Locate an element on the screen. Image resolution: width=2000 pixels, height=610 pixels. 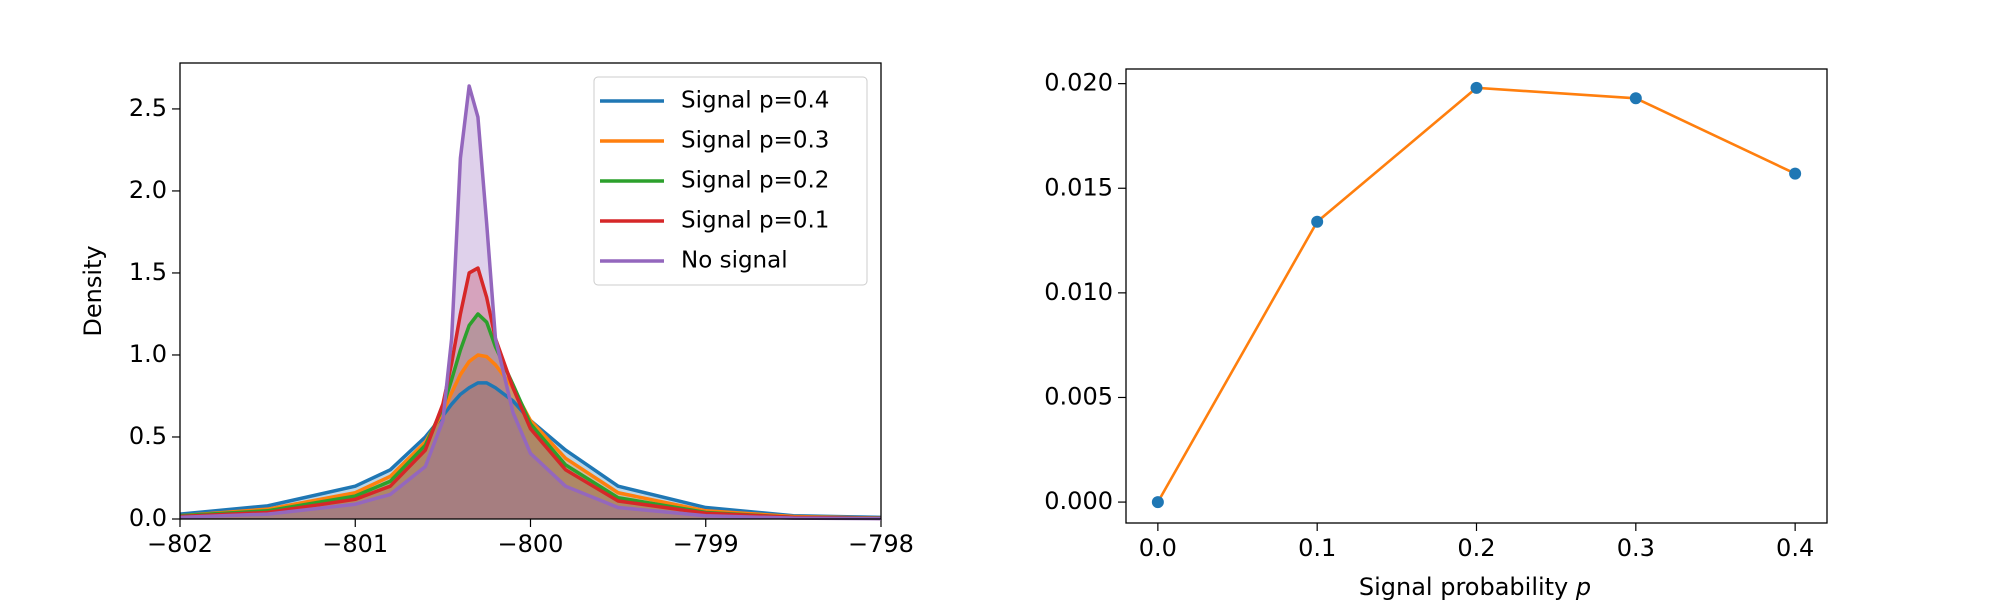
x-tick-label: 0.4 is located at coordinates (1795, 548).